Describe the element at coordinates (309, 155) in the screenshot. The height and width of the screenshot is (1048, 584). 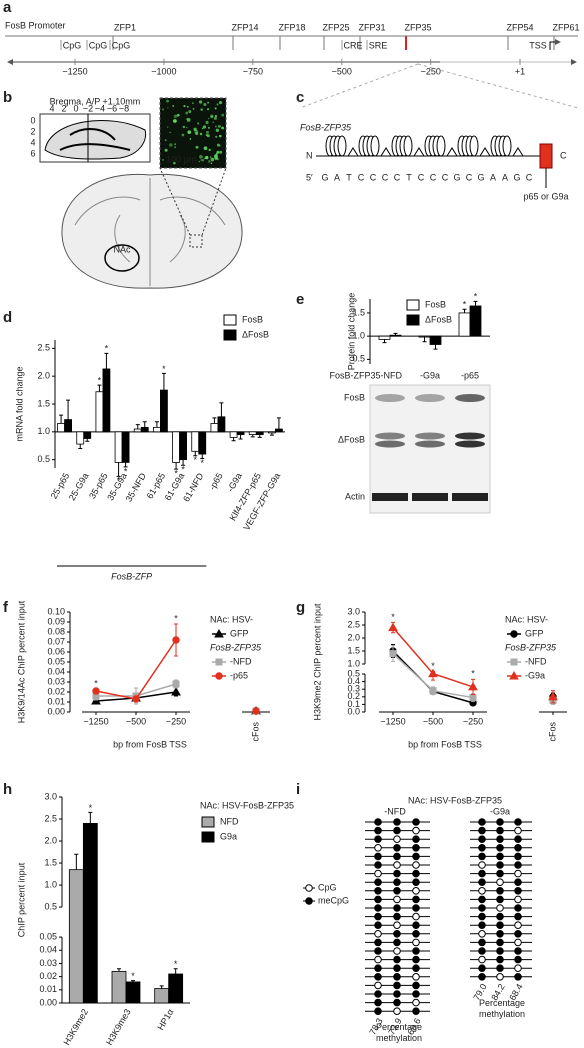
I see `n-terminus: N` at that location.